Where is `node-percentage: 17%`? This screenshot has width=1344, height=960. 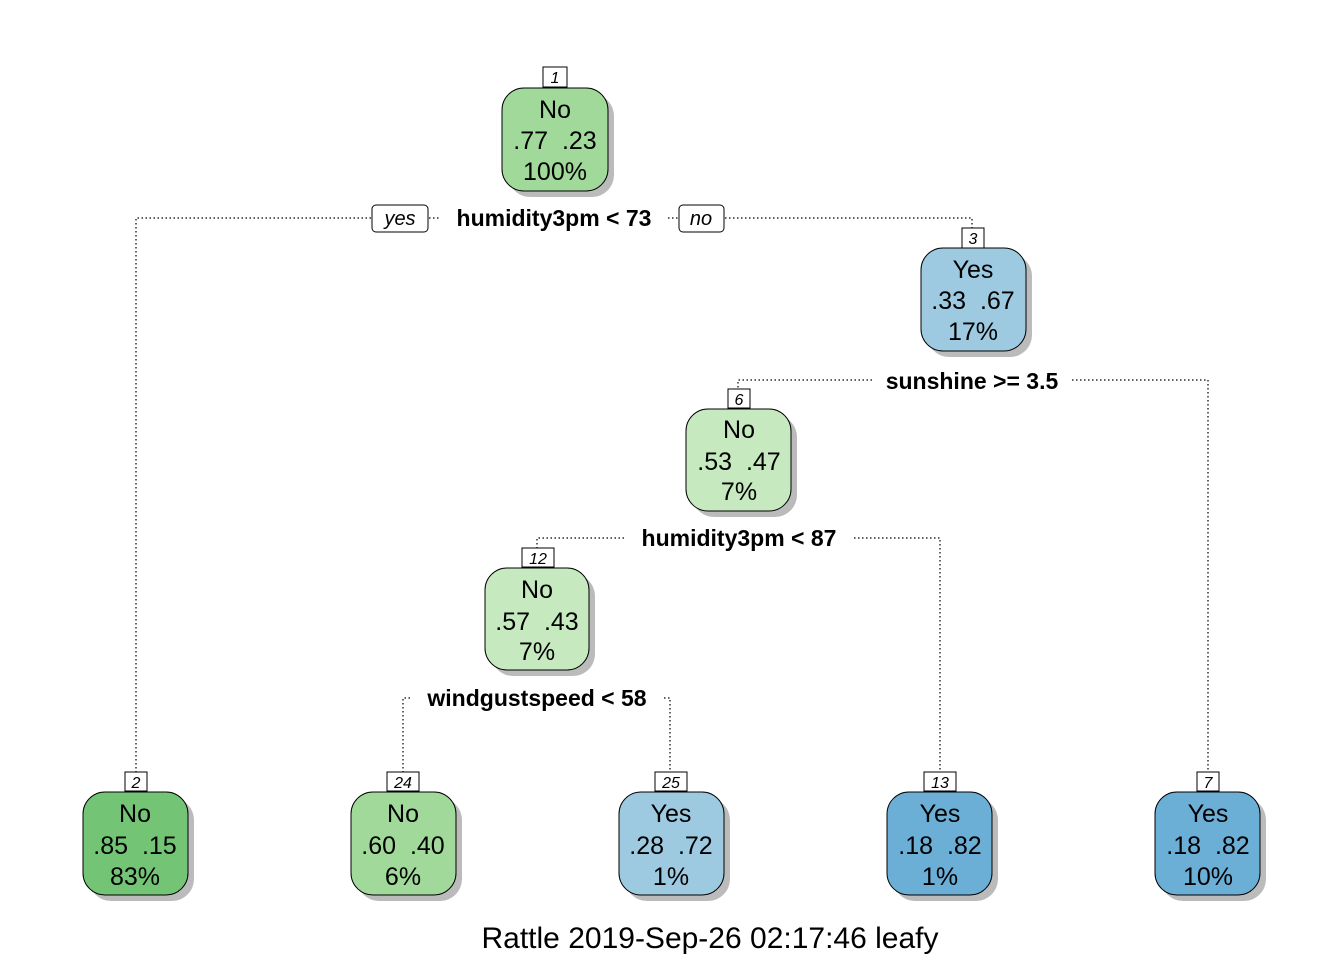
node-percentage: 17% is located at coordinates (973, 332).